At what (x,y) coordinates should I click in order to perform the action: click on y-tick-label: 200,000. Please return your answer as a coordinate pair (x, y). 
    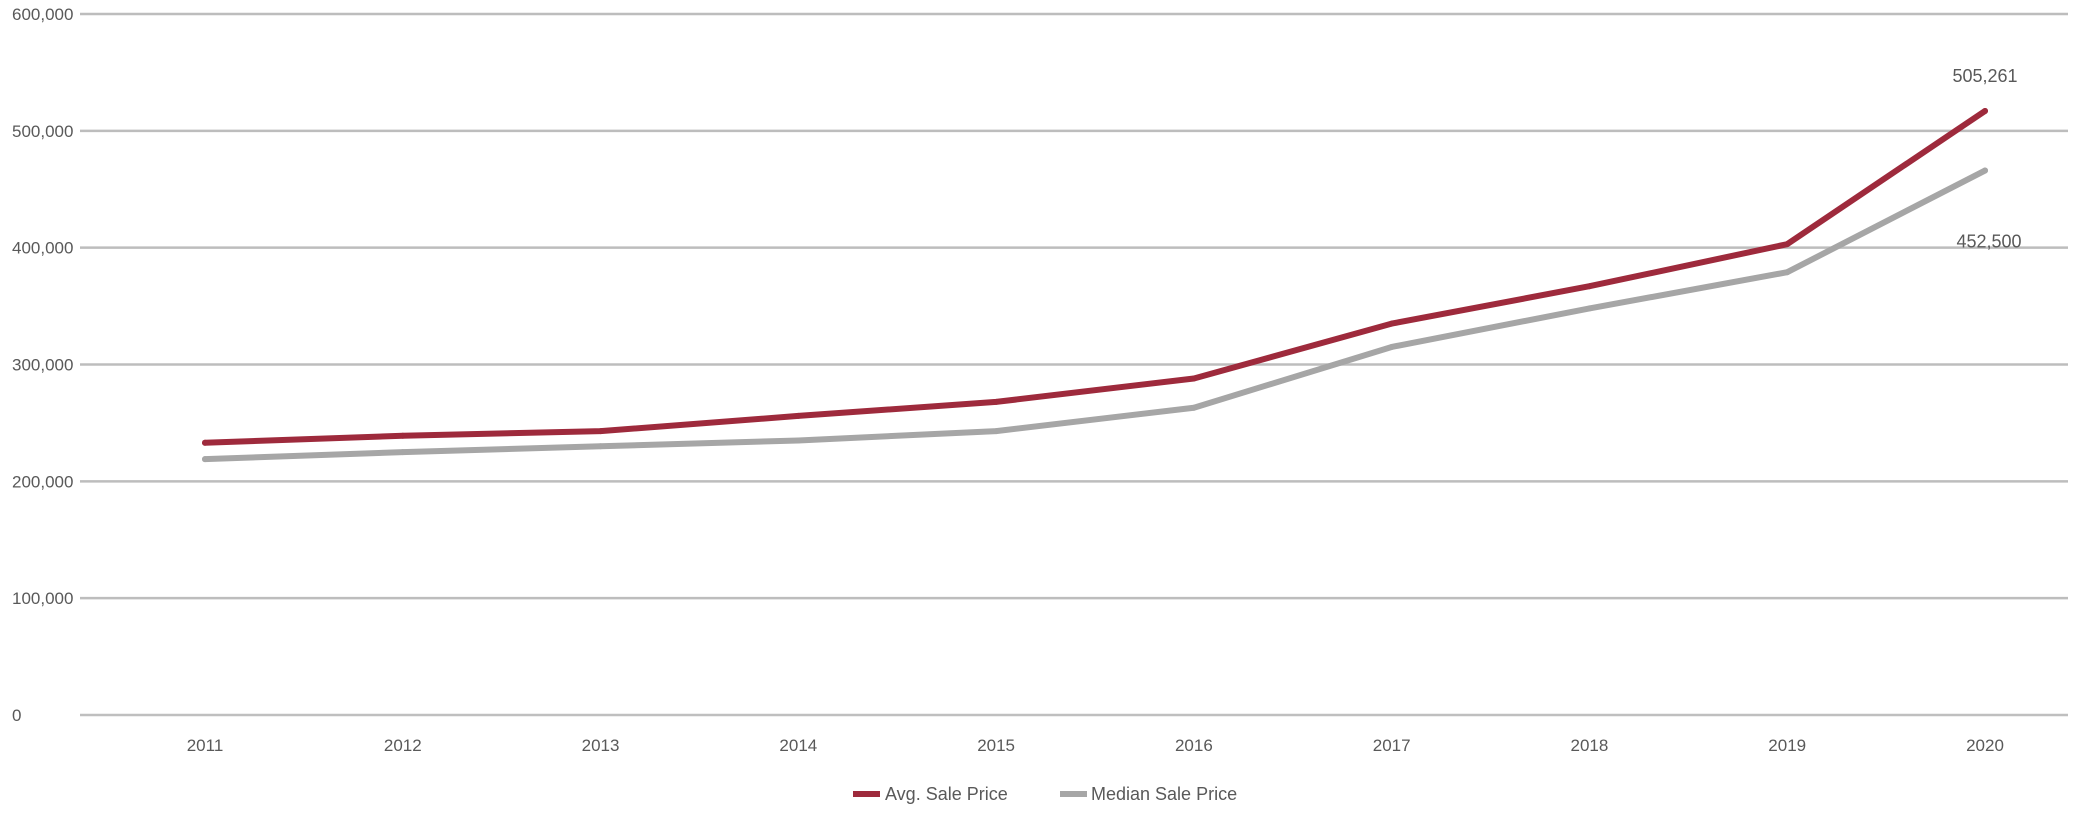
    Looking at the image, I should click on (42, 481).